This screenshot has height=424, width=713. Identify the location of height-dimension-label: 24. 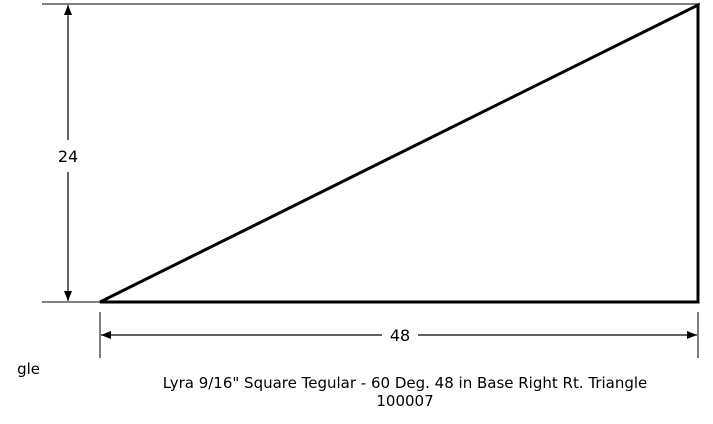
(68, 156).